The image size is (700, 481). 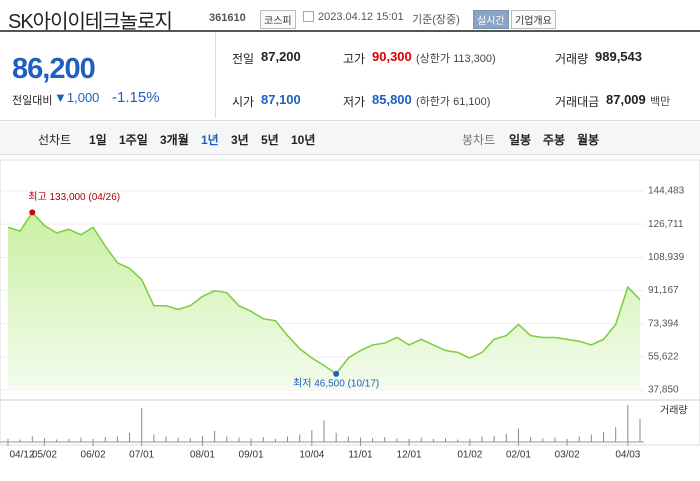 I want to click on low-label: 최저 46,500 (10/17), so click(x=336, y=383).